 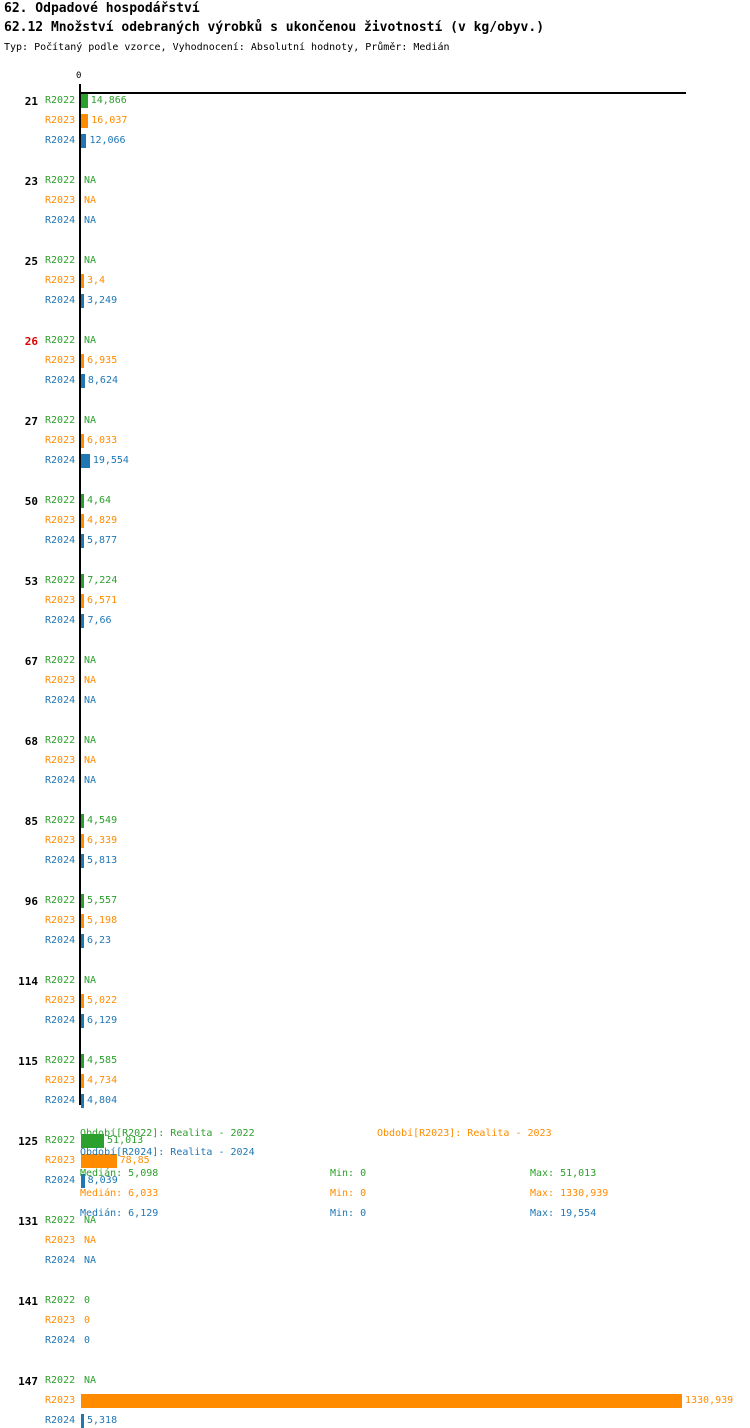 What do you see at coordinates (31, 101) in the screenshot?
I see `group-label: 21` at bounding box center [31, 101].